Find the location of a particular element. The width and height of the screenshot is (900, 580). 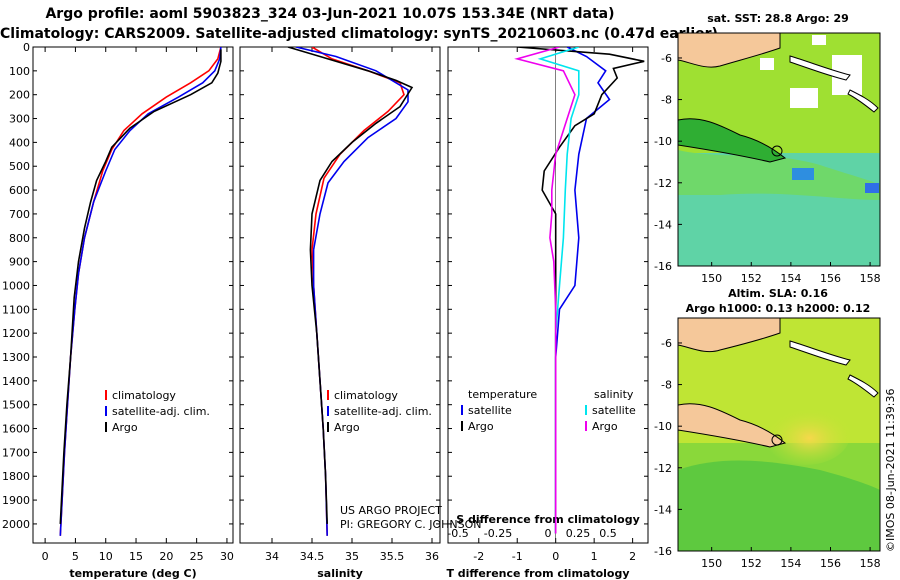

secondary-x-tick-label: 0 is located at coordinates (548, 533).